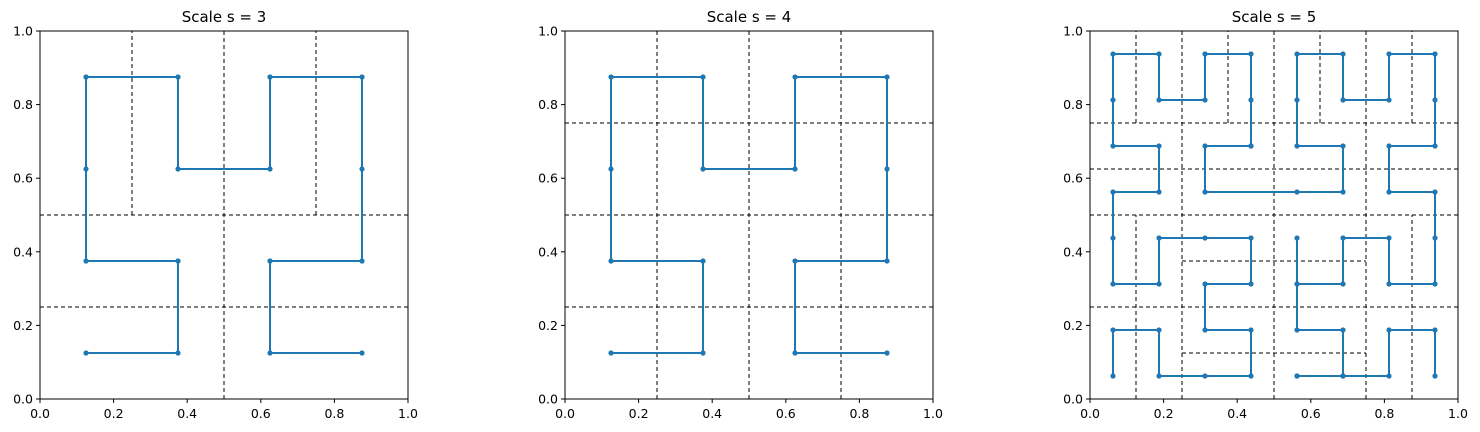 This screenshot has height=432, width=1480. I want to click on y-tick-label: 1.0, so click(23, 31).